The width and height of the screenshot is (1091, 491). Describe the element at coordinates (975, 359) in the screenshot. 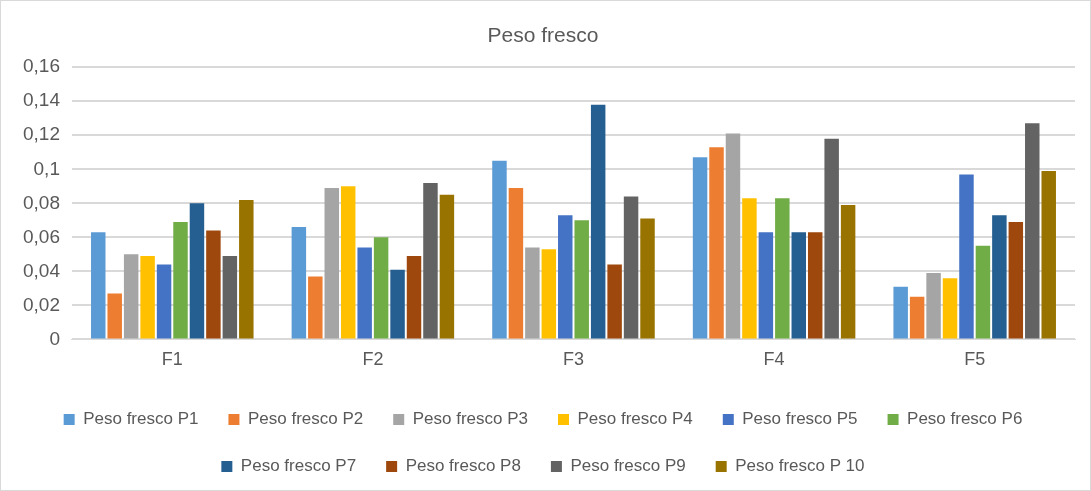

I see `x-tick-label: F5` at that location.